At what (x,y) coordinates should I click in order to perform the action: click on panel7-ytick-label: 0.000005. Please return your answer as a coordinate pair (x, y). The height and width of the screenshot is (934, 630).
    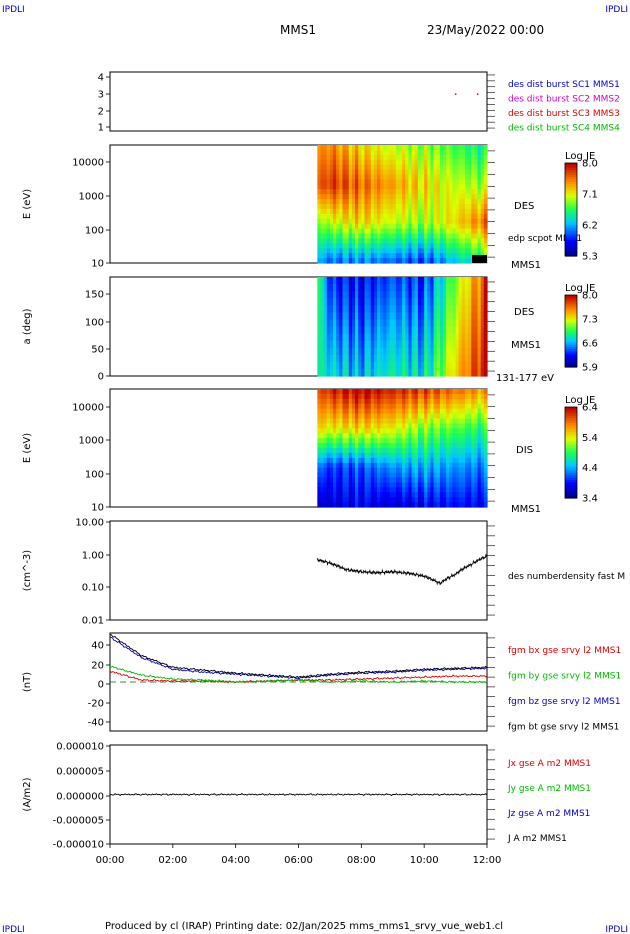
    Looking at the image, I should click on (80, 772).